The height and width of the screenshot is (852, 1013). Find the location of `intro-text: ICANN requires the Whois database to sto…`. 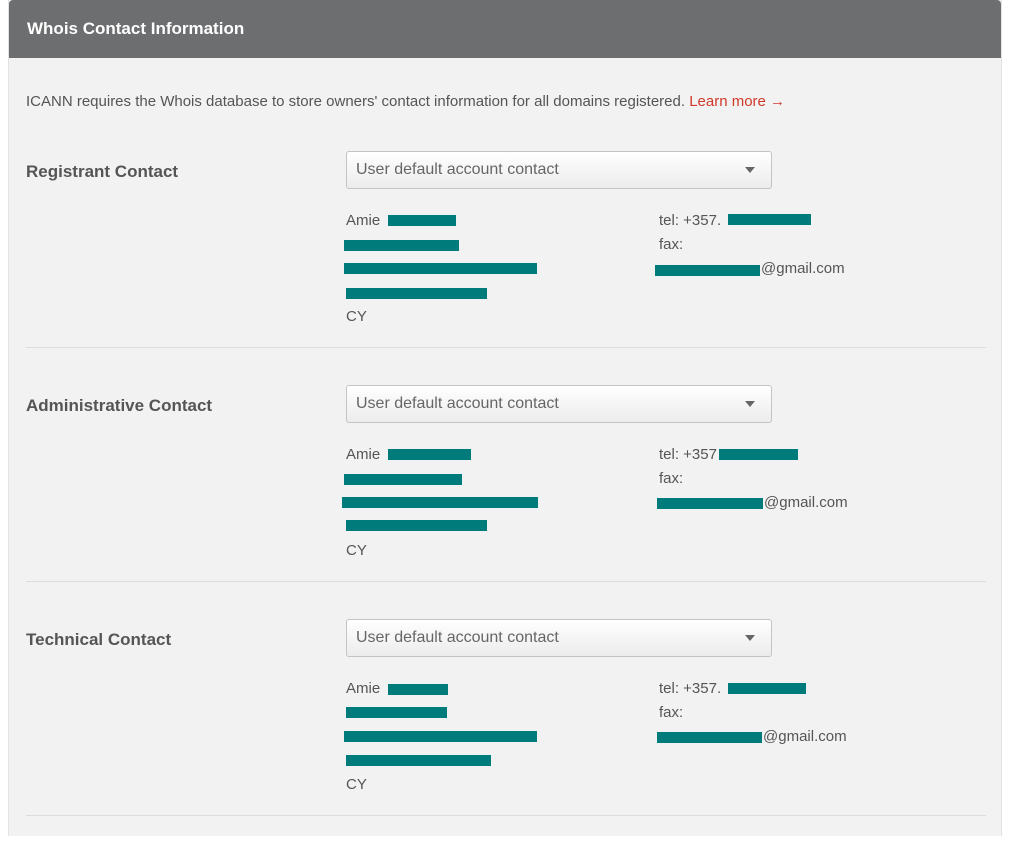

intro-text: ICANN requires the Whois database to sto… is located at coordinates (405, 101).